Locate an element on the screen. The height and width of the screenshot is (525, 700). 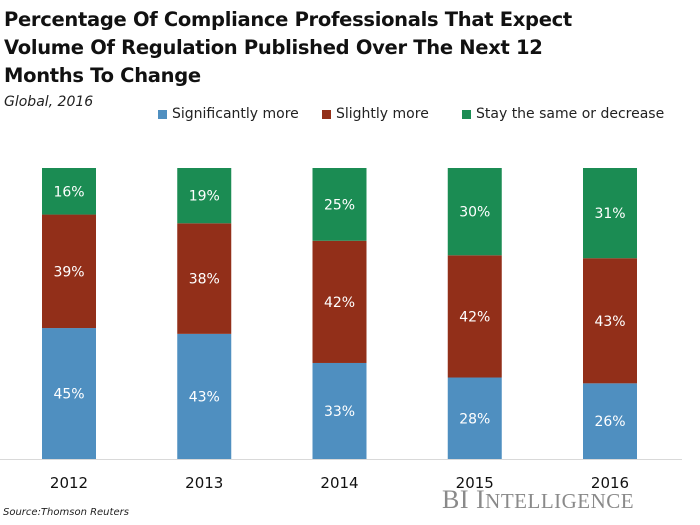
data-label-2013-slightly-more: 38% is located at coordinates (204, 280).